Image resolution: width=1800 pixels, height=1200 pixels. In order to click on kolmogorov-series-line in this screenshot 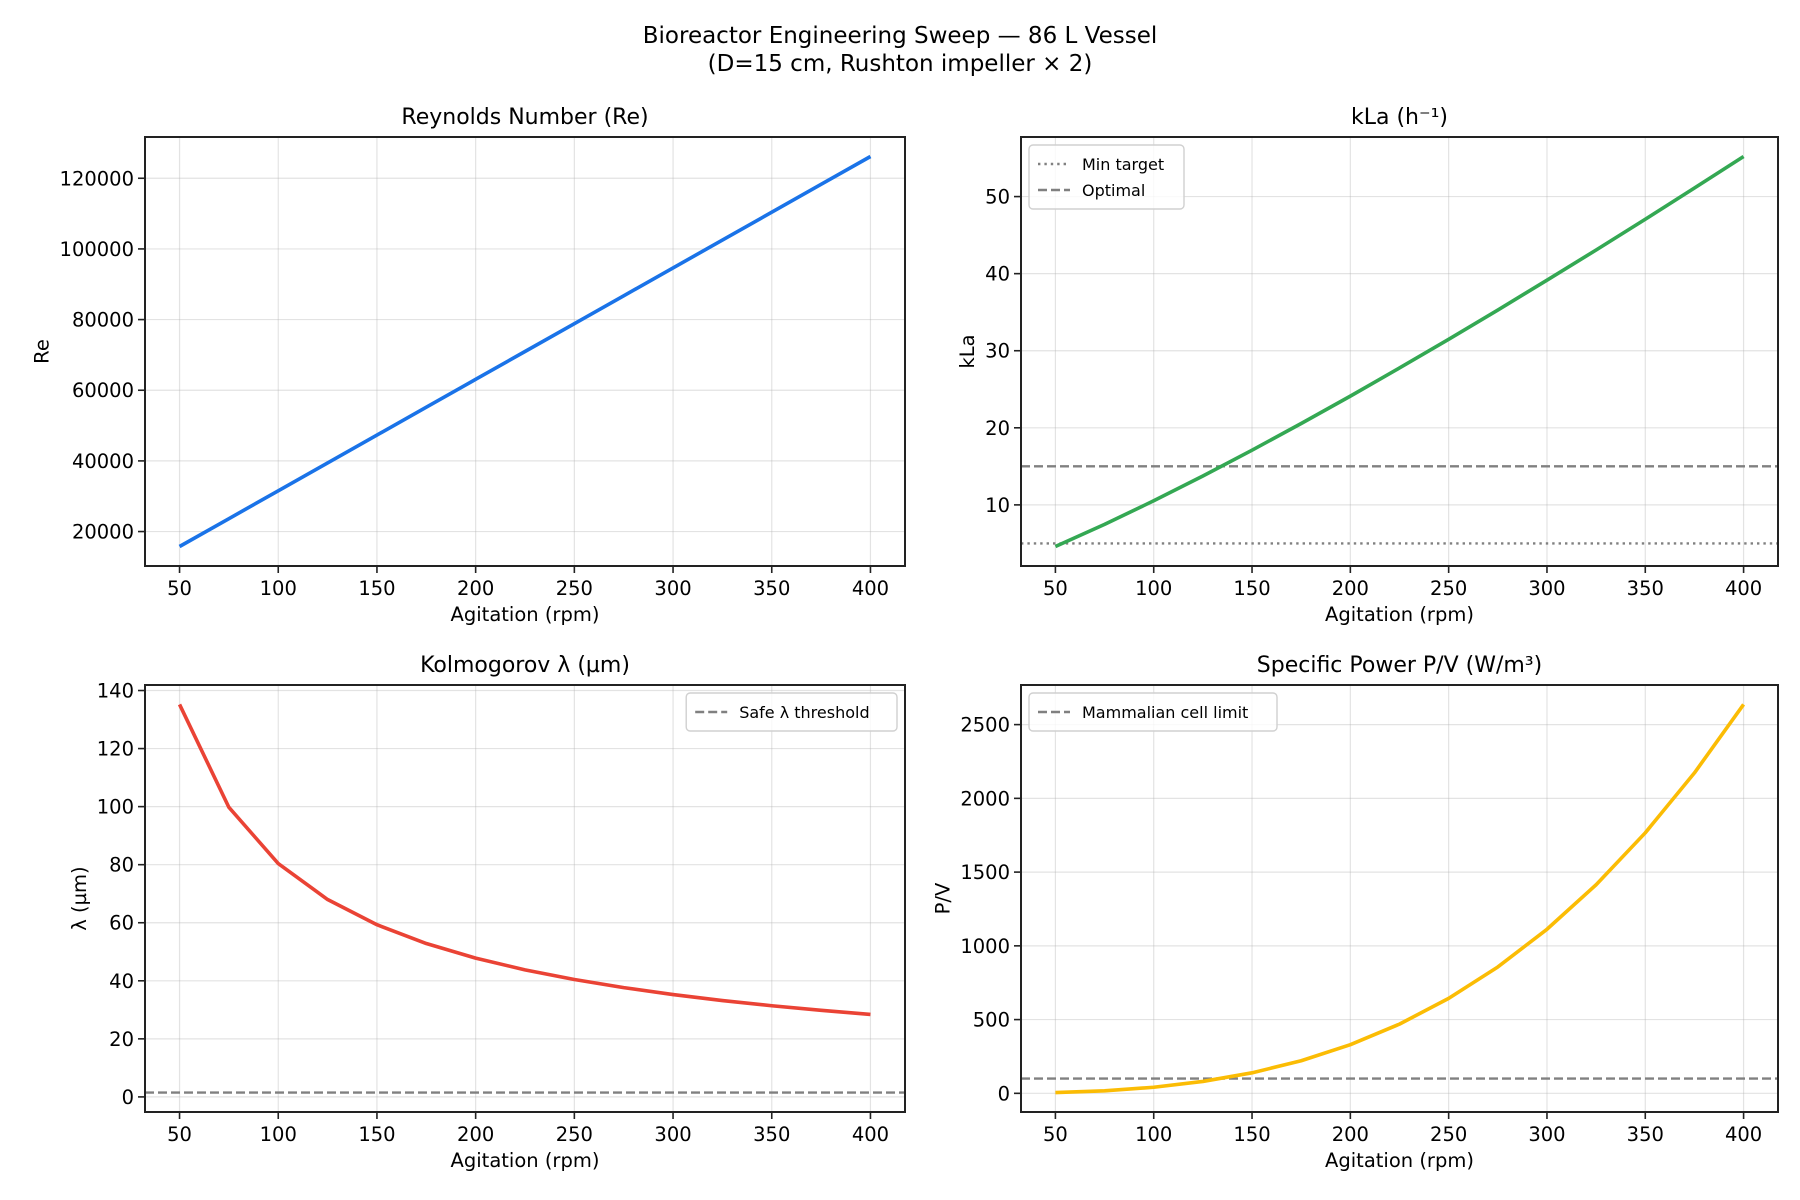, I will do `click(524, 860)`.